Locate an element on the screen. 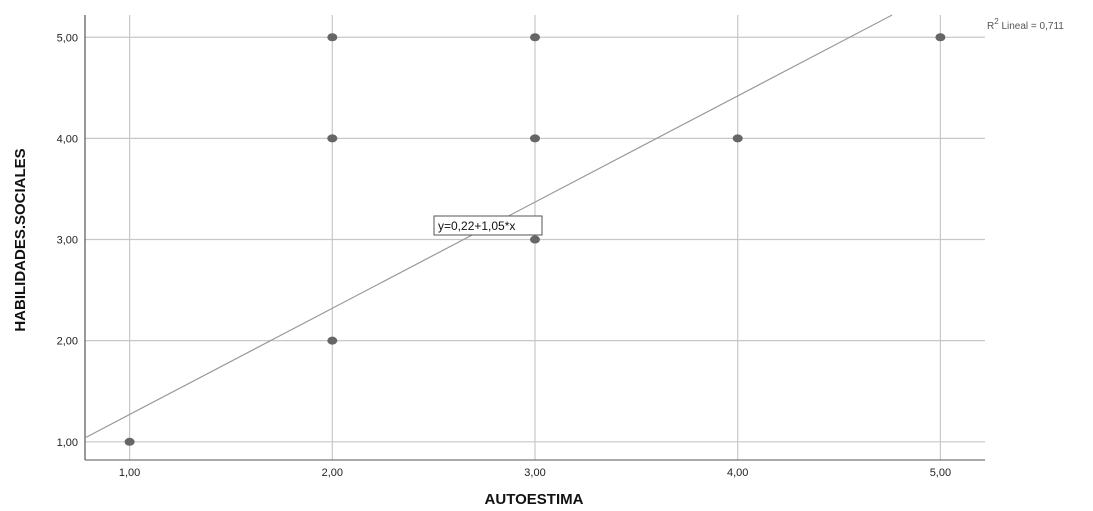 Image resolution: width=1093 pixels, height=511 pixels. r2-superscript: 2 is located at coordinates (996, 21).